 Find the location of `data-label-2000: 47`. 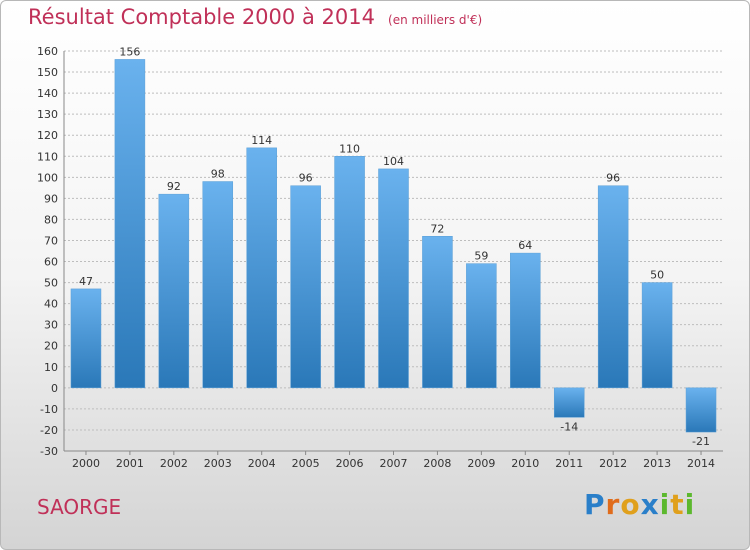

data-label-2000: 47 is located at coordinates (86, 281).